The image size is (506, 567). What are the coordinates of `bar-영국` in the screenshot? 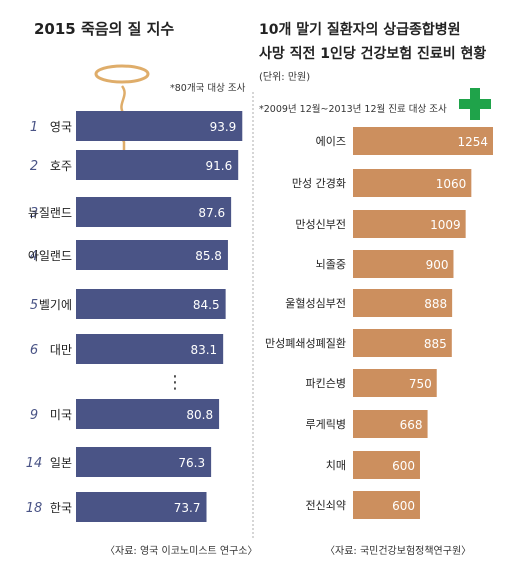 It's located at (159, 126).